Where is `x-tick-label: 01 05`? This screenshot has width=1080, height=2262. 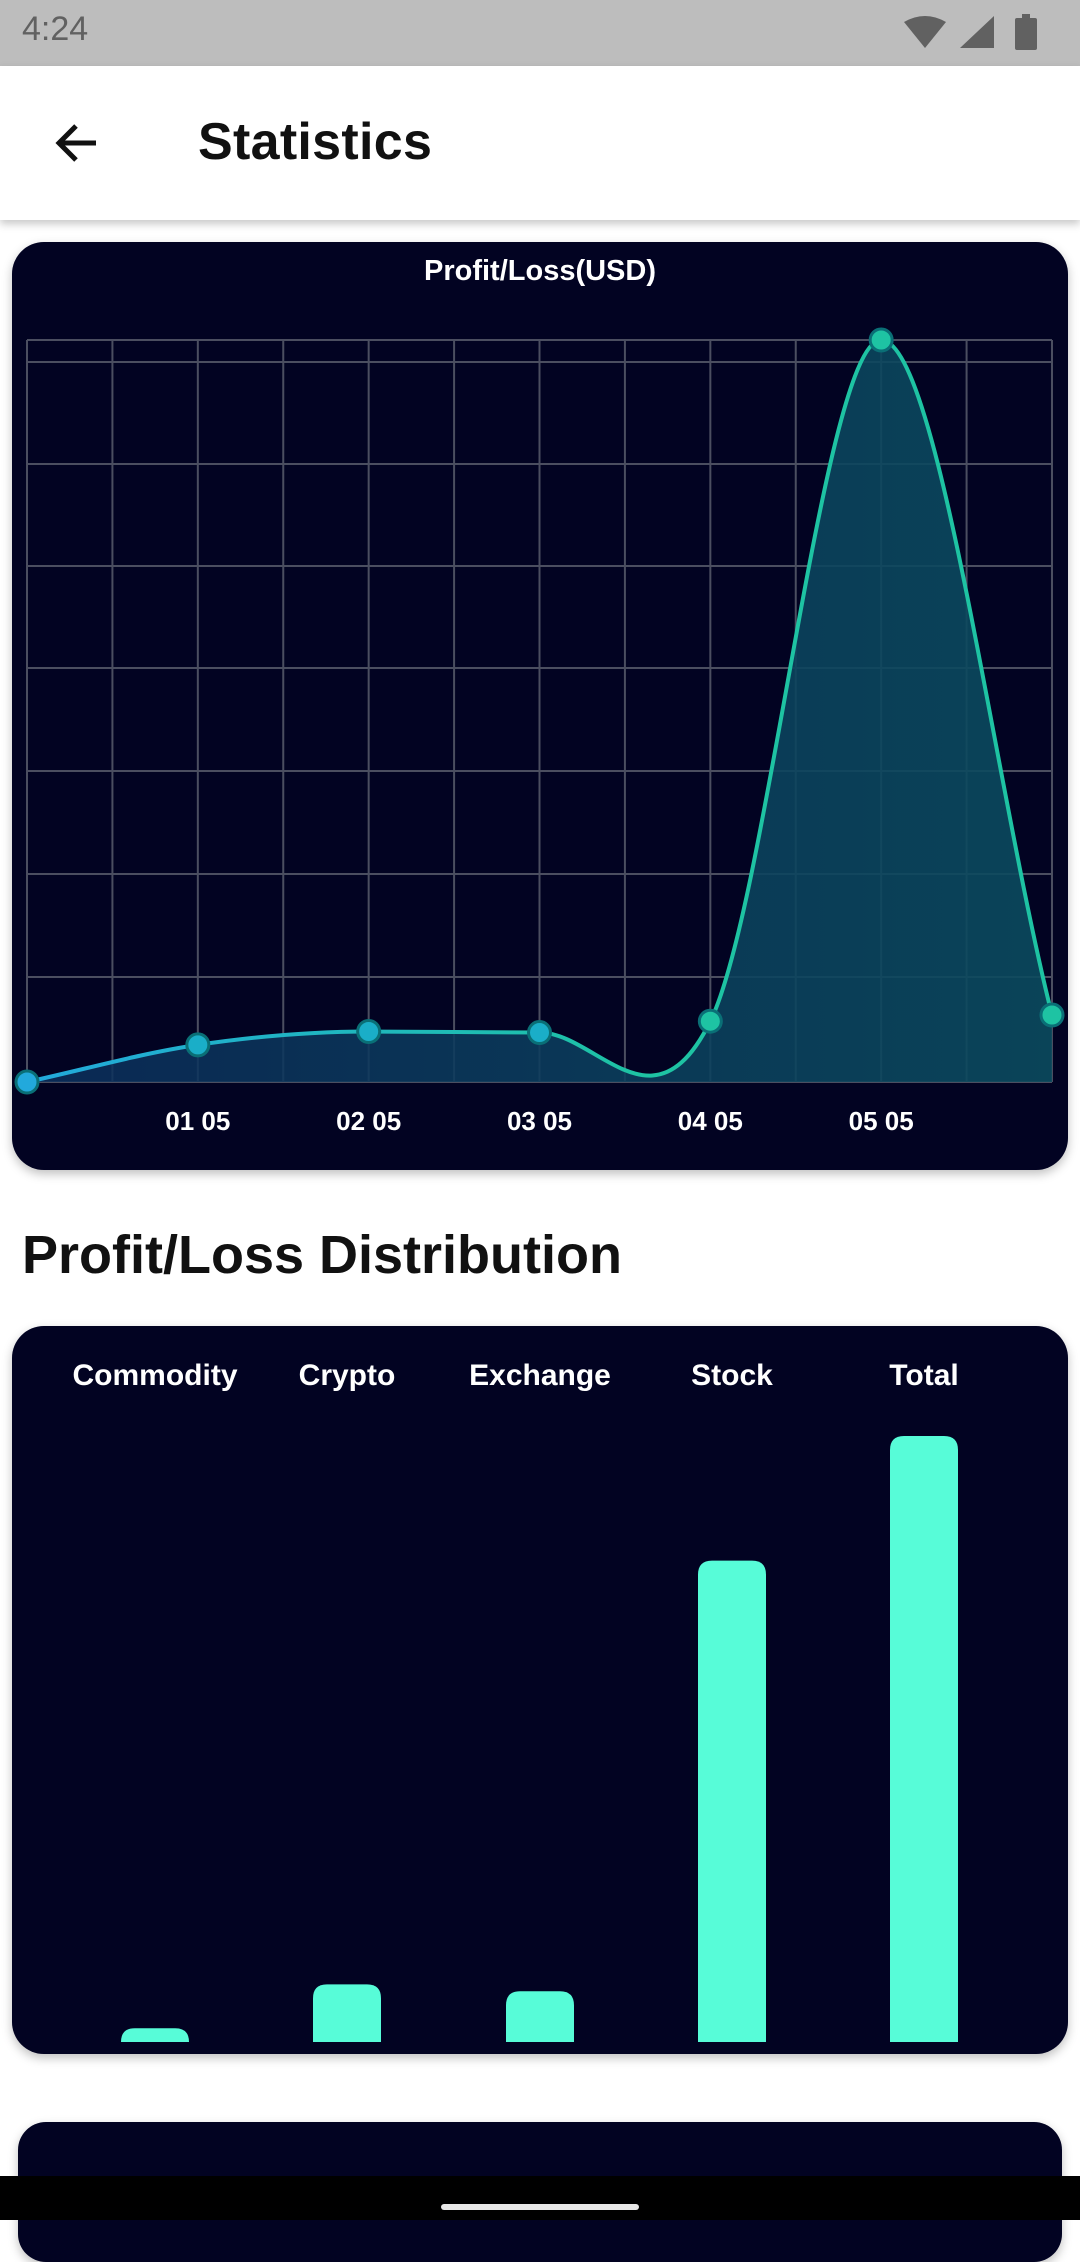 x-tick-label: 01 05 is located at coordinates (197, 1121).